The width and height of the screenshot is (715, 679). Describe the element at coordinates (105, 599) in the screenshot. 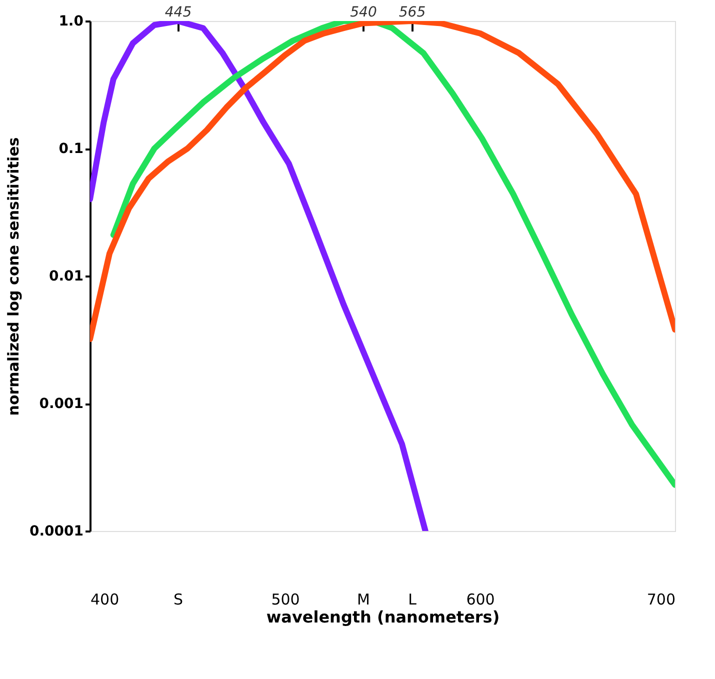

I see `x-tick-label: 400` at that location.